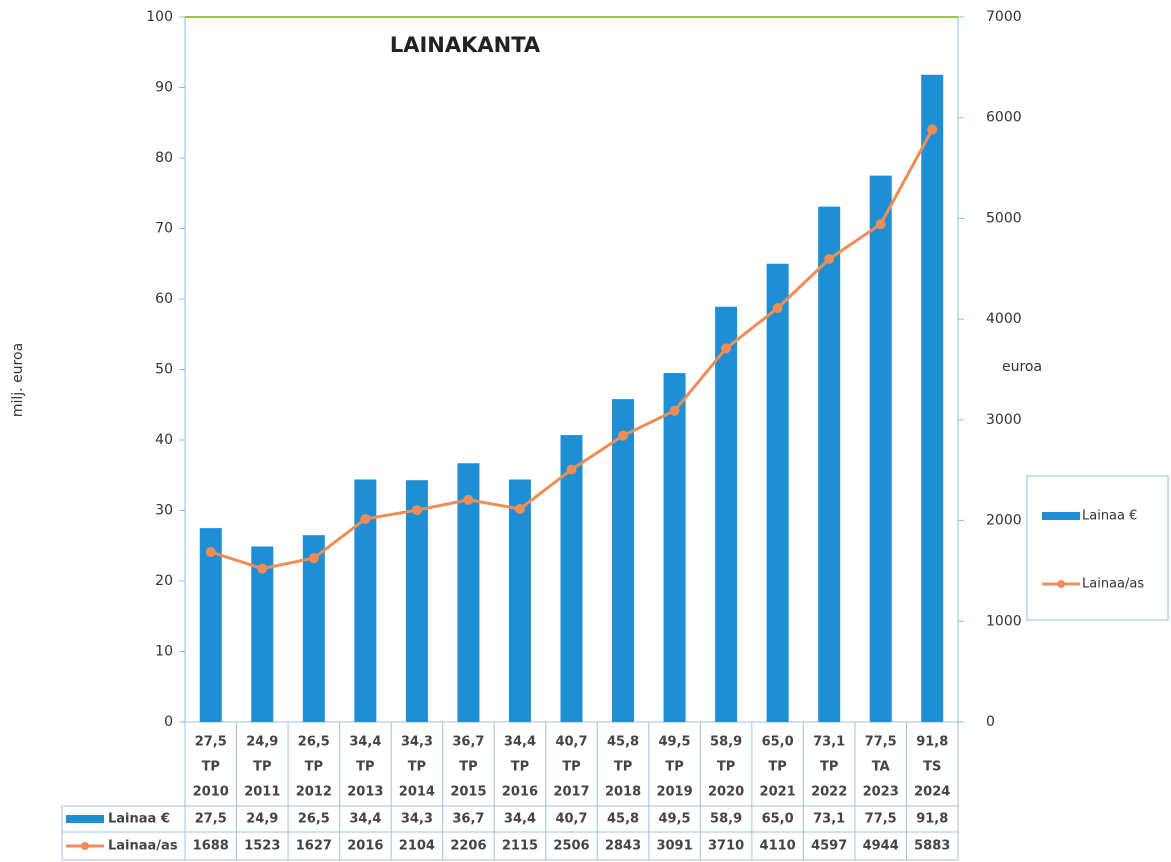 This screenshot has width=1171, height=862. Describe the element at coordinates (726, 819) in the screenshot. I see `table-value: 58,9` at that location.